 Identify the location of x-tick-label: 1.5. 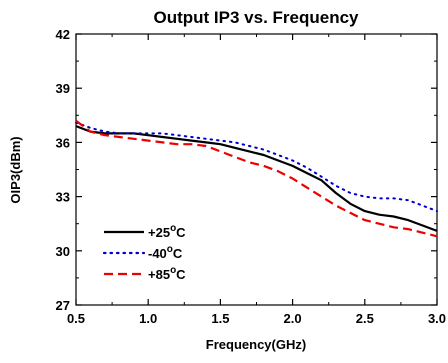
(220, 318).